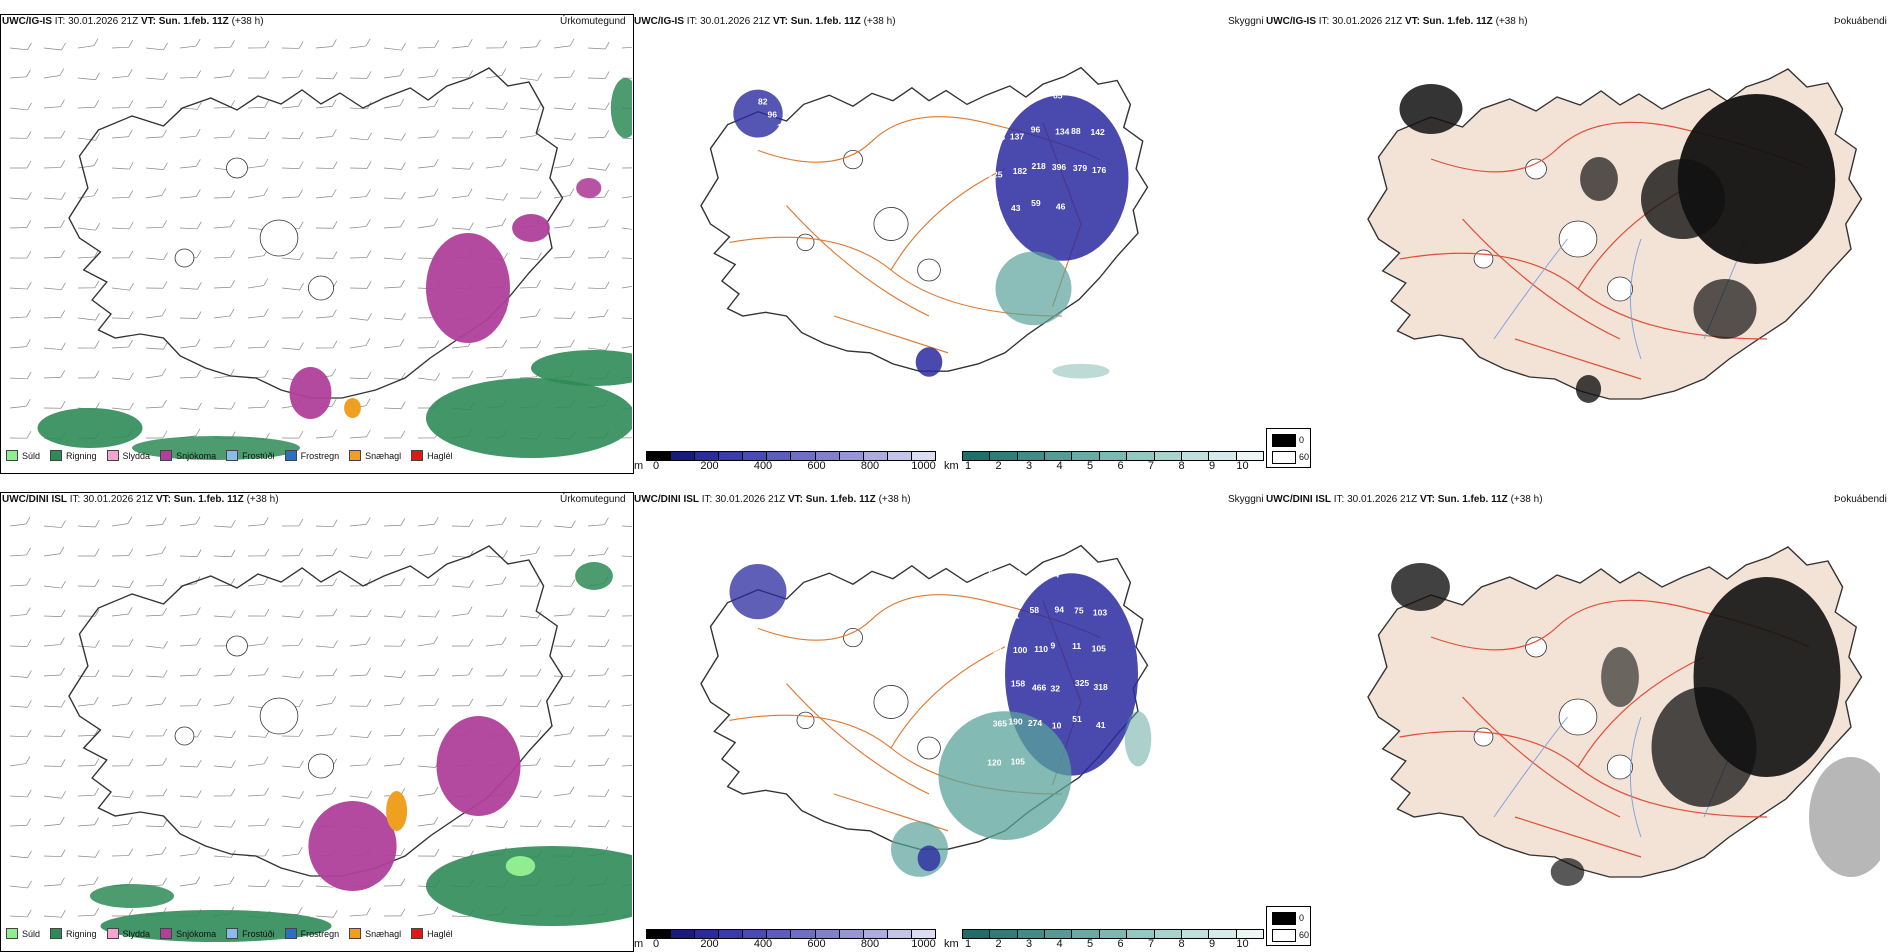 The image size is (1900, 952). What do you see at coordinates (968, 944) in the screenshot?
I see `visibility-tick-label: 1` at bounding box center [968, 944].